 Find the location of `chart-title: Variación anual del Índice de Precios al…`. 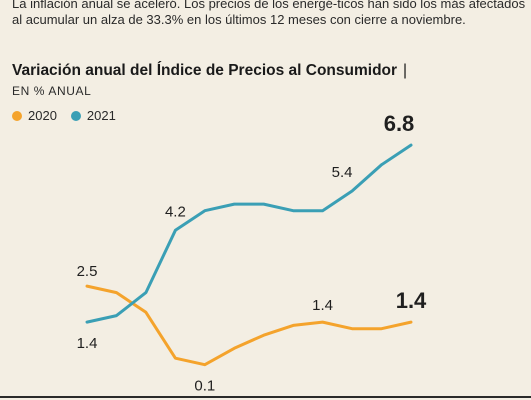

chart-title: Variación anual del Índice de Precios al… is located at coordinates (205, 70).